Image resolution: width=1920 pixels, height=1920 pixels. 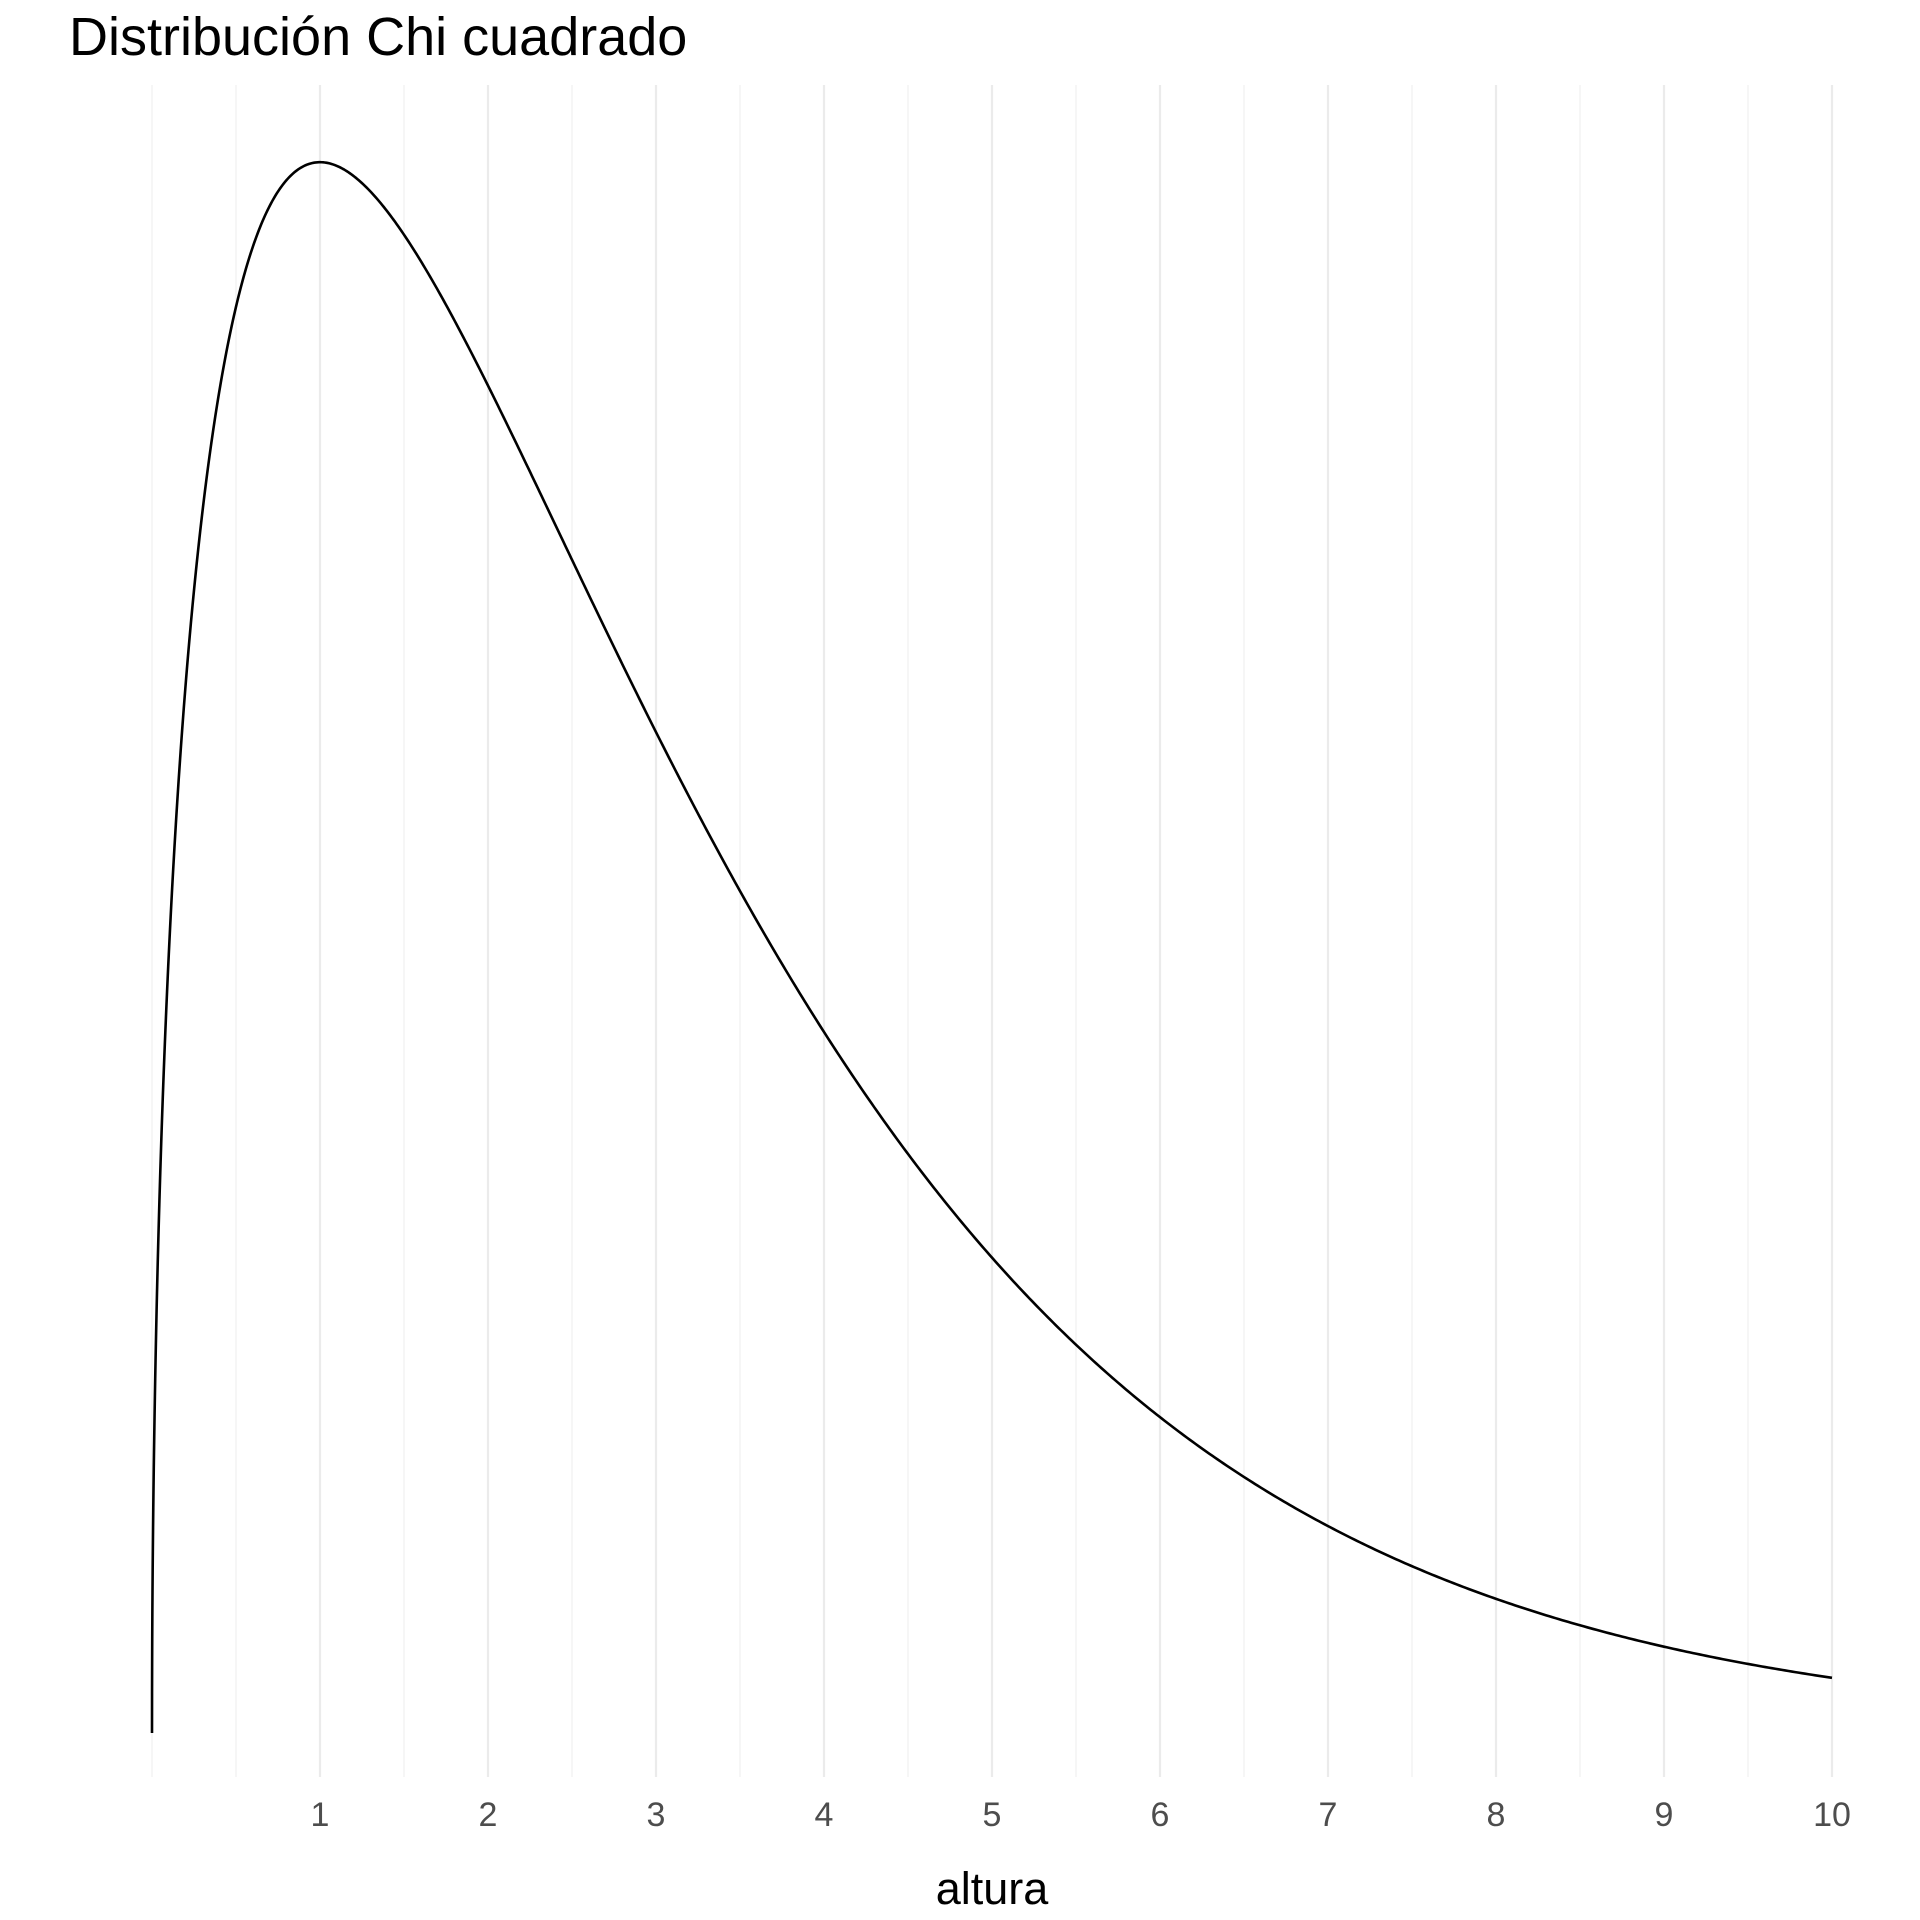 I want to click on x-tick-label: 3, so click(x=656, y=1815).